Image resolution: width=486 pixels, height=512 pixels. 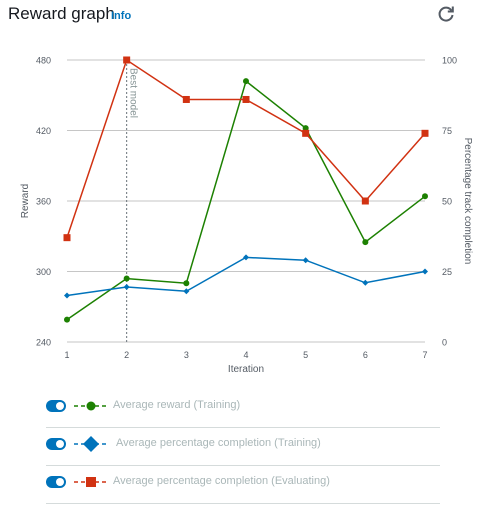 I want to click on legend-item-completion-training: Average percentage completion (Training), so click(x=243, y=447).